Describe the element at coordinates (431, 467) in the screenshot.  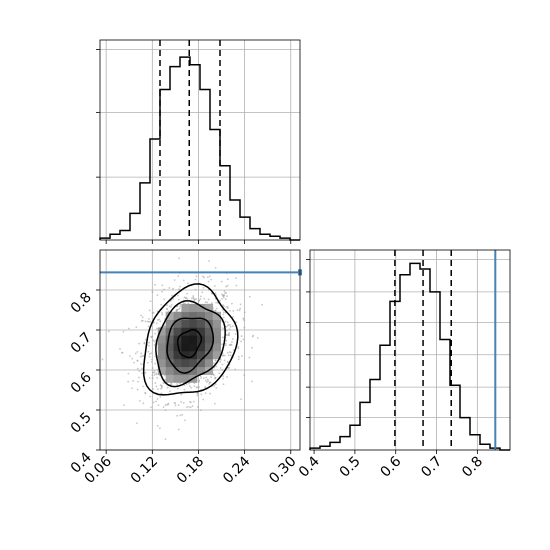
I see `x-tick-label: 0.7` at that location.